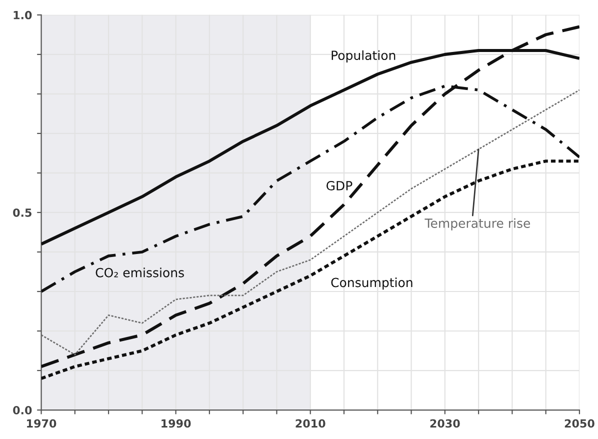 Image resolution: width=598 pixels, height=439 pixels. I want to click on y-tick-label: 0.0, so click(22, 410).